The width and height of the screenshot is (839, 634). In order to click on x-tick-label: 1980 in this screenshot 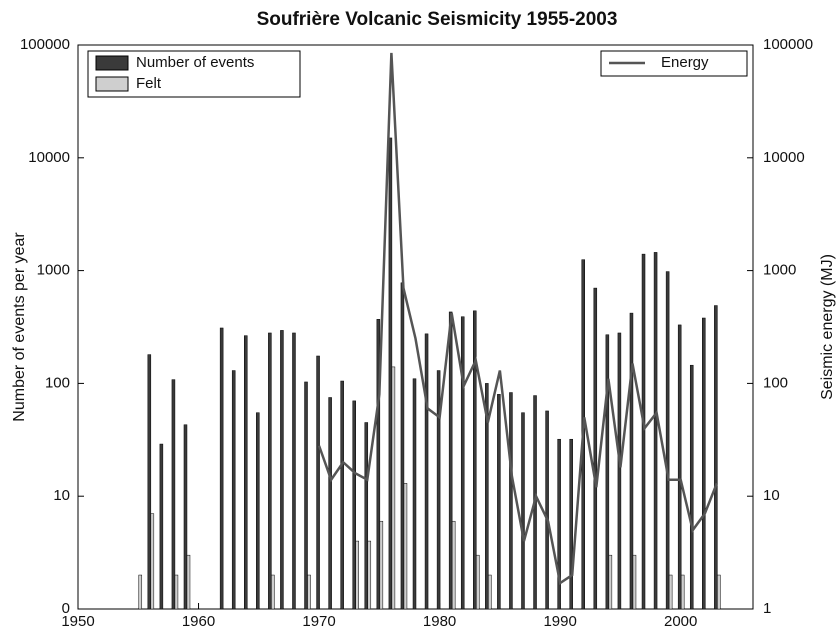, I will do `click(439, 621)`.